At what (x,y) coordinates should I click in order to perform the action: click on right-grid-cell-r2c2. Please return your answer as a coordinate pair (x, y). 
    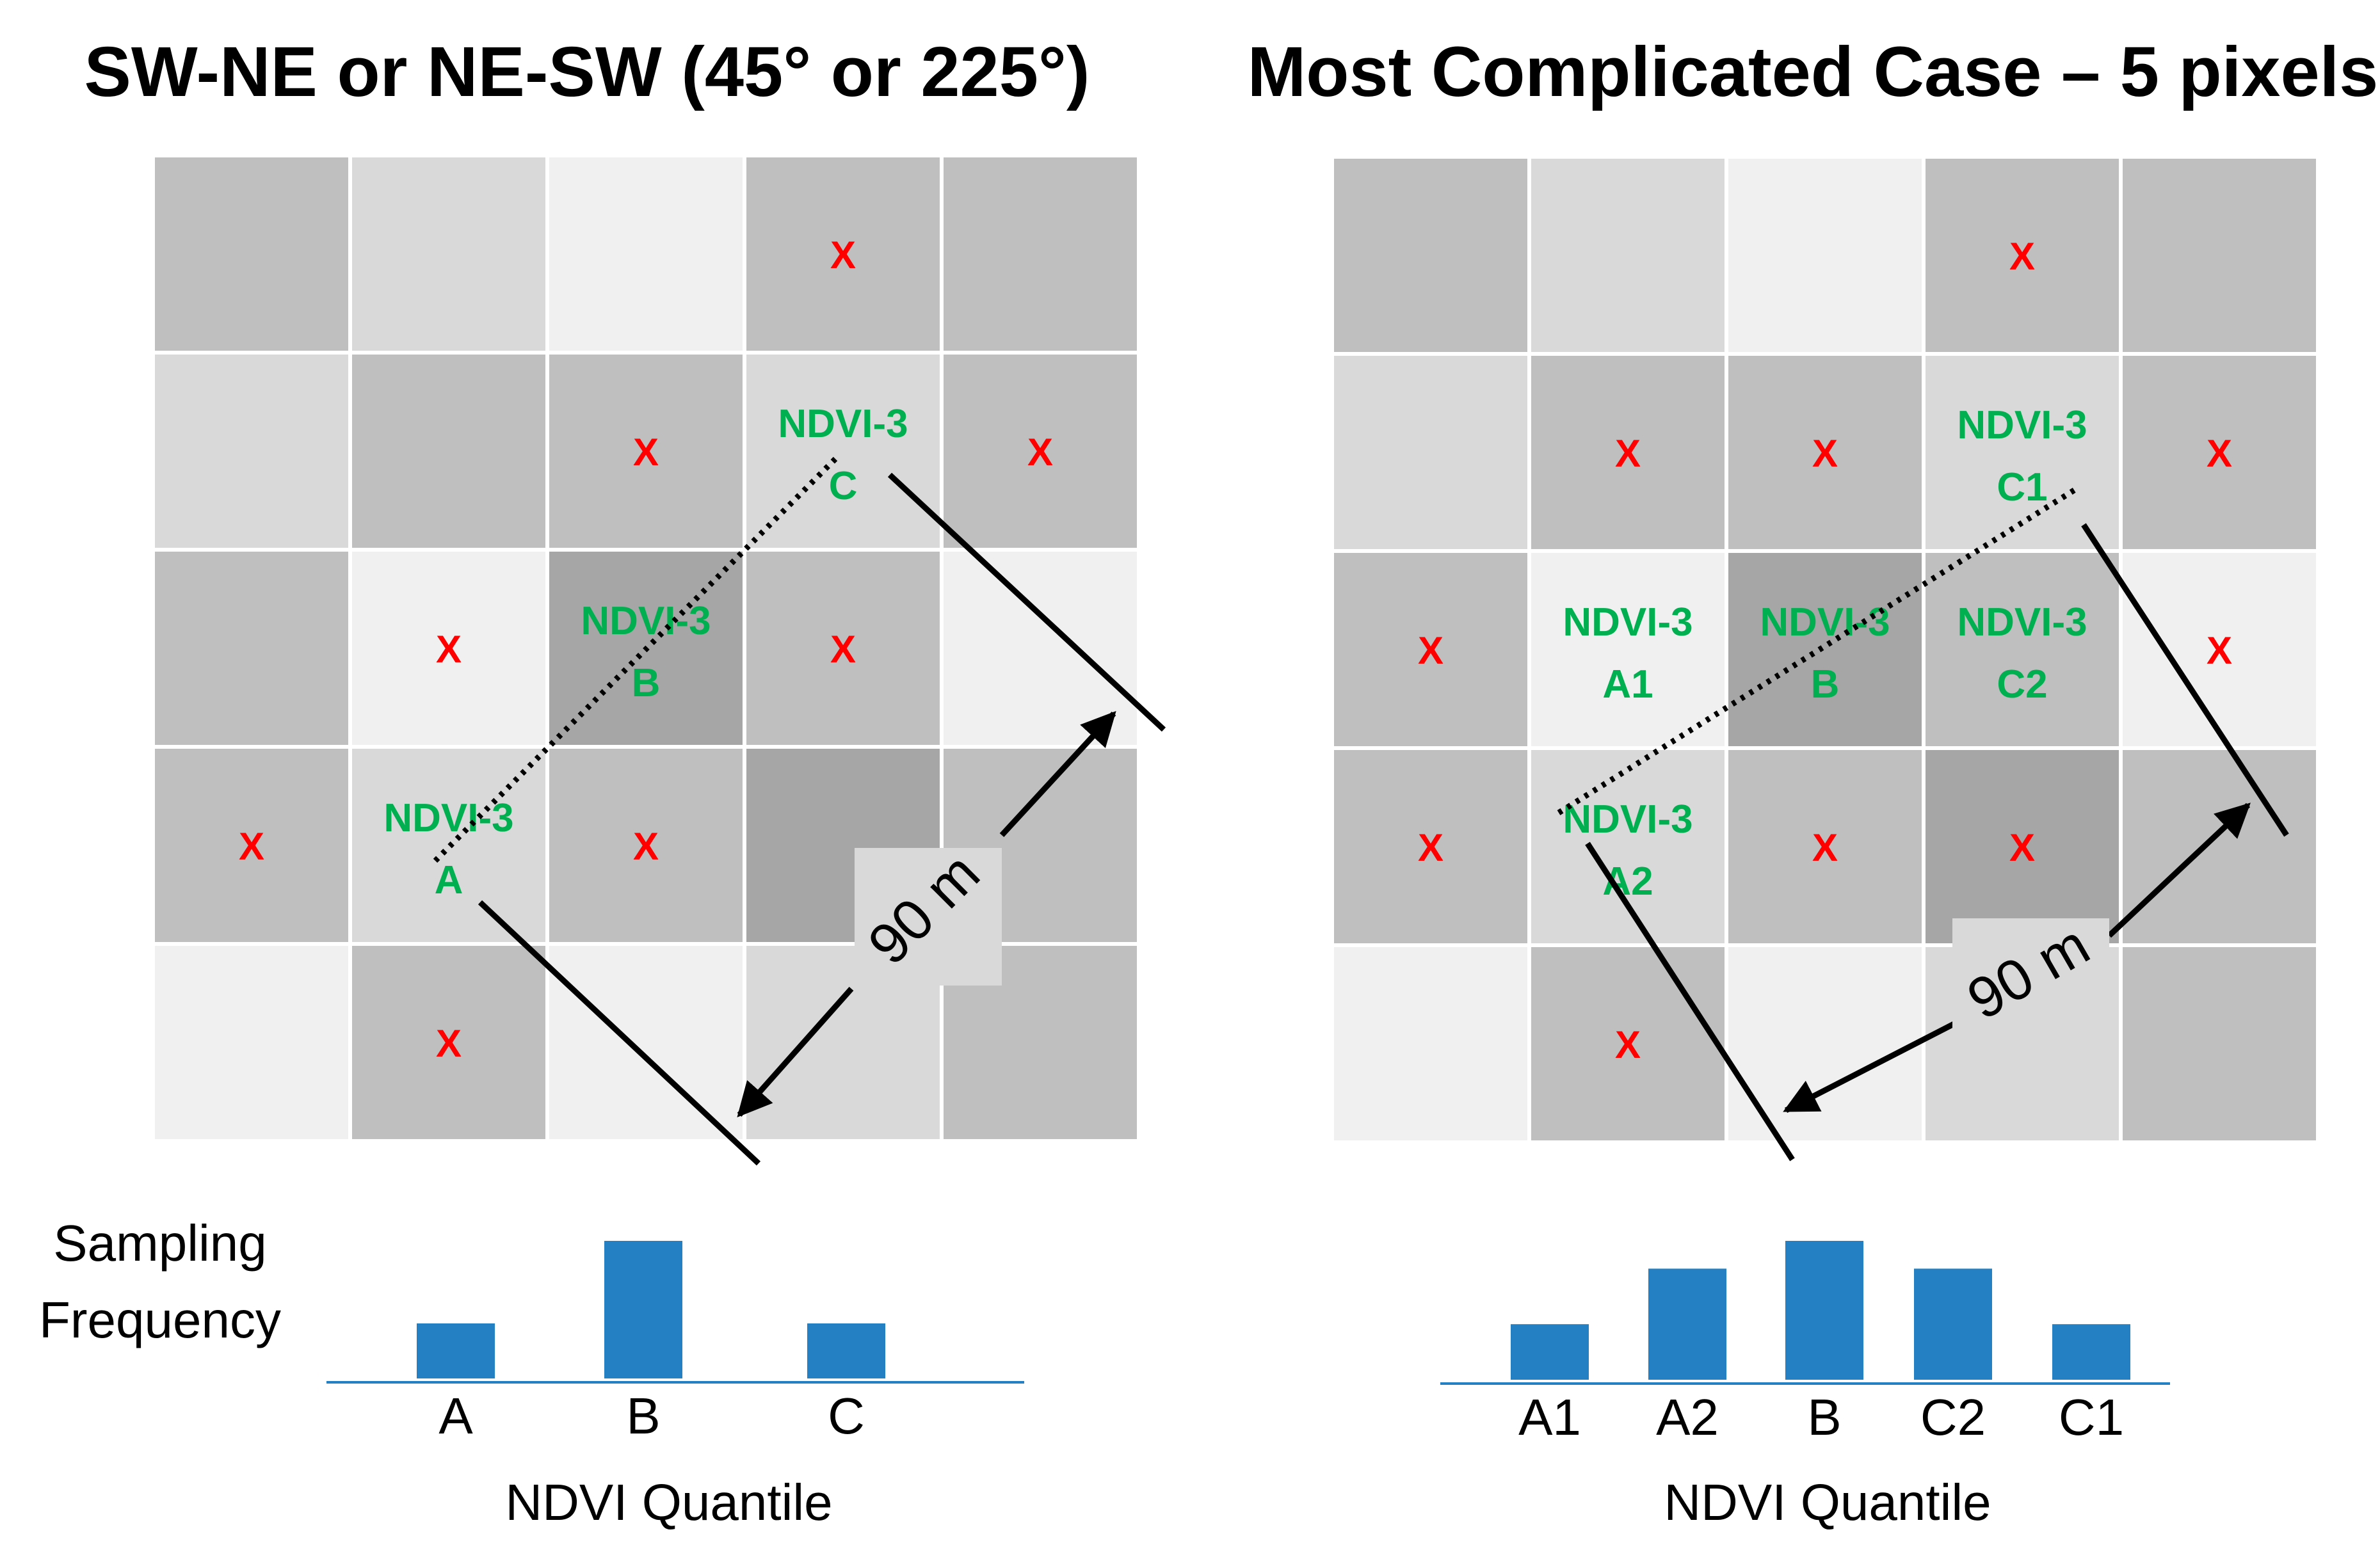
    Looking at the image, I should click on (1825, 649).